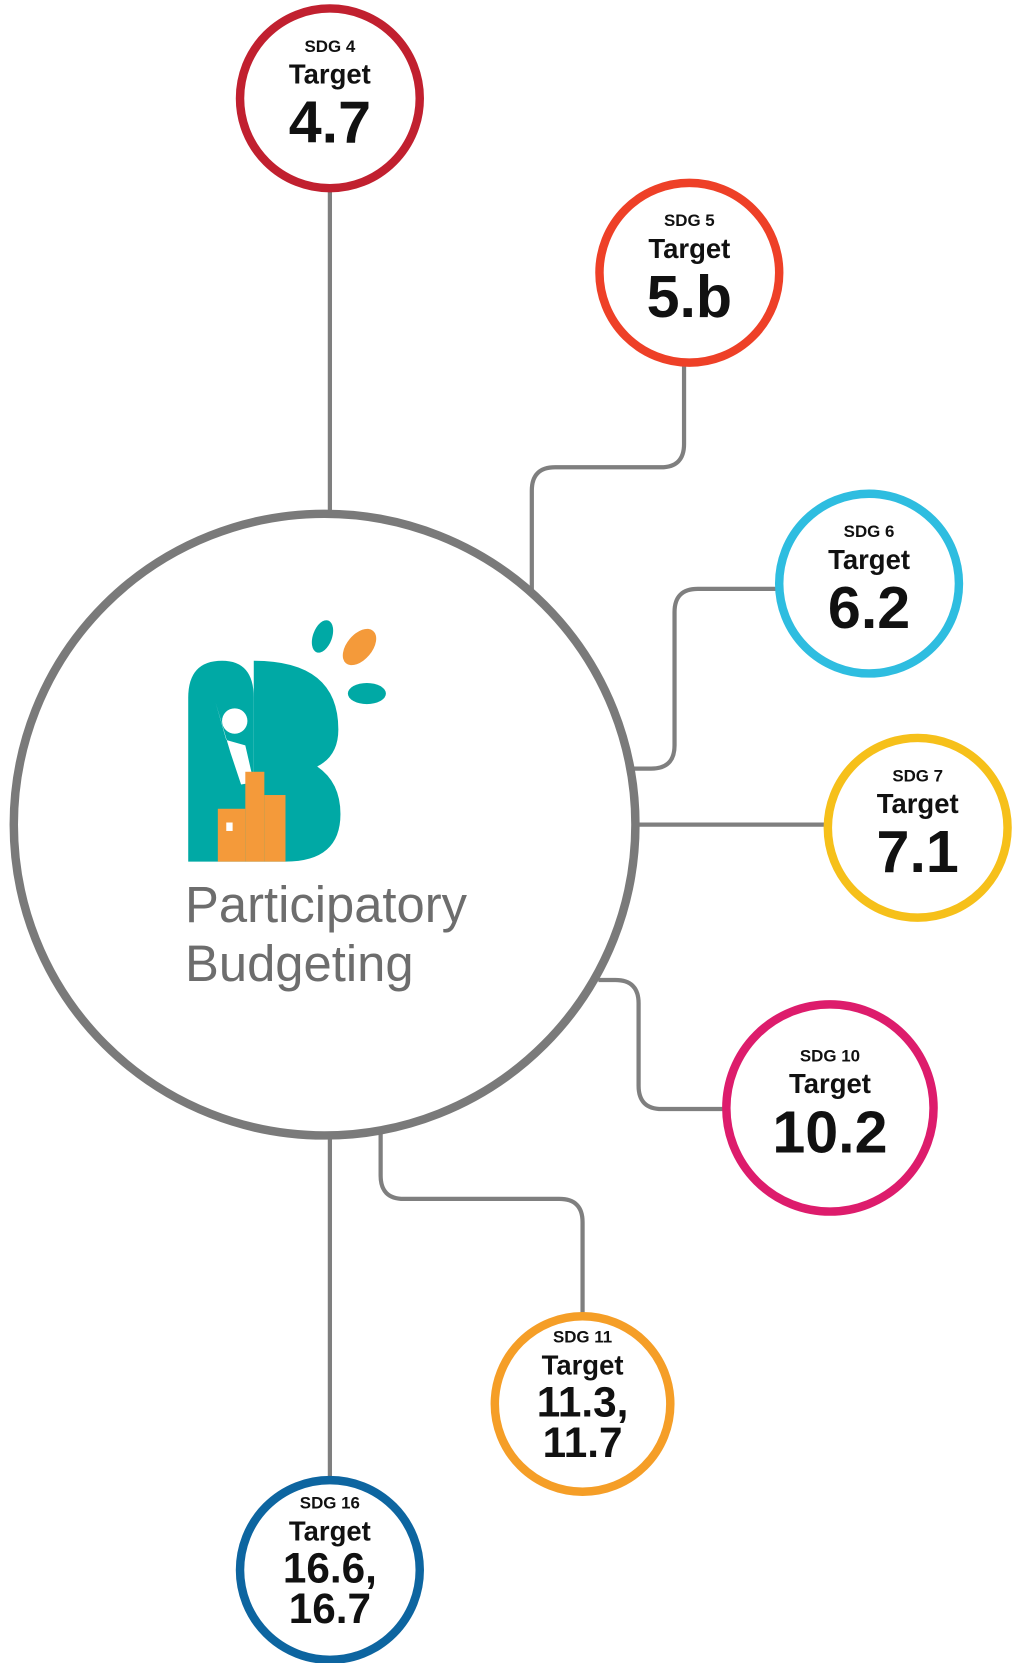  What do you see at coordinates (829, 1131) in the screenshot?
I see `target-value: 10.2` at bounding box center [829, 1131].